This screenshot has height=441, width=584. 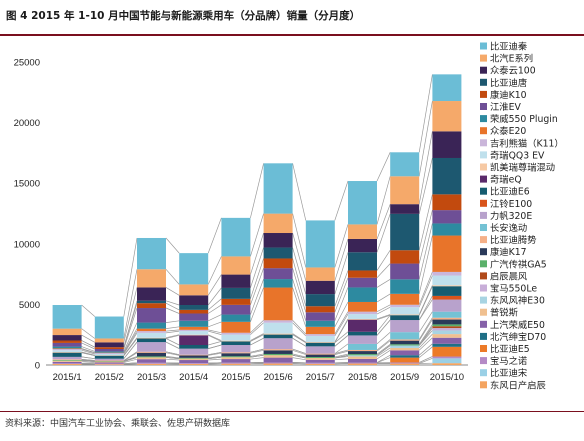 What do you see at coordinates (183, 16) in the screenshot?
I see `figure-title: 图 4 2015 年 1-10 月中国节能与新能源乘用车（分品牌）销量（分月度）` at bounding box center [183, 16].